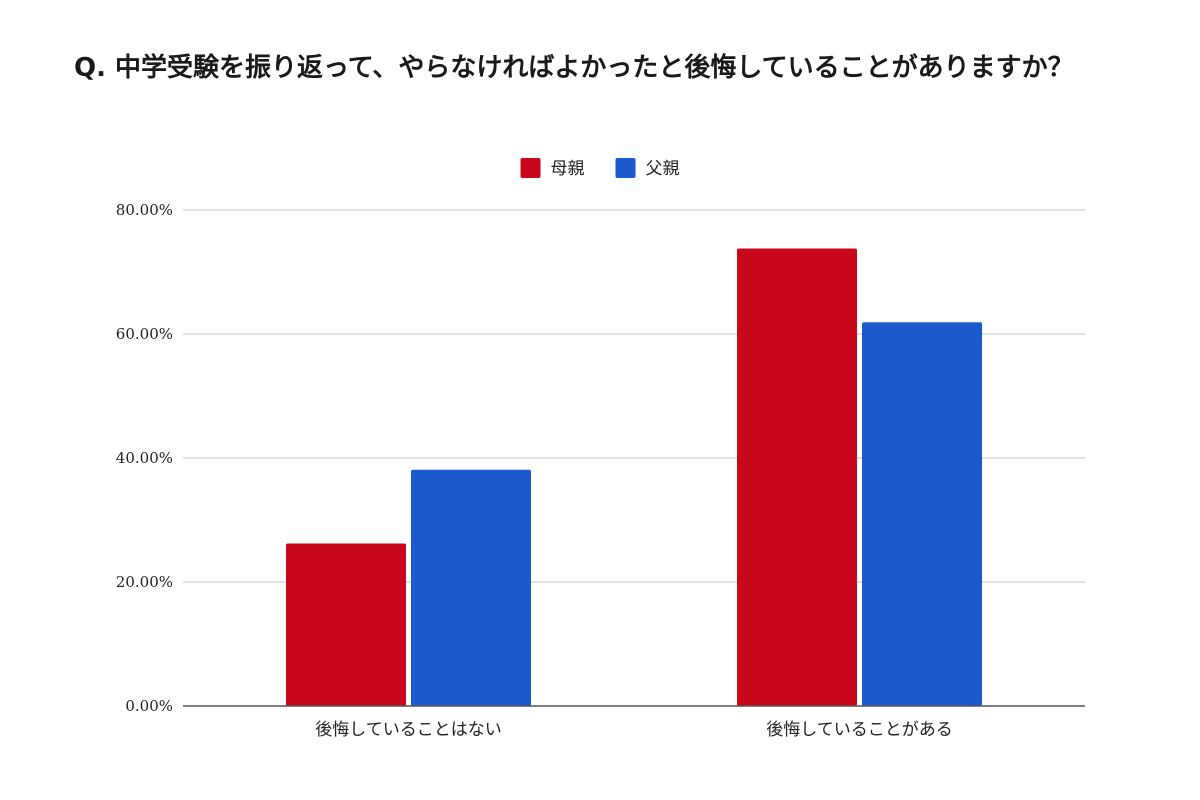 Image resolution: width=1200 pixels, height=800 pixels. What do you see at coordinates (600, 168) in the screenshot?
I see `legend: 母親 父親` at bounding box center [600, 168].